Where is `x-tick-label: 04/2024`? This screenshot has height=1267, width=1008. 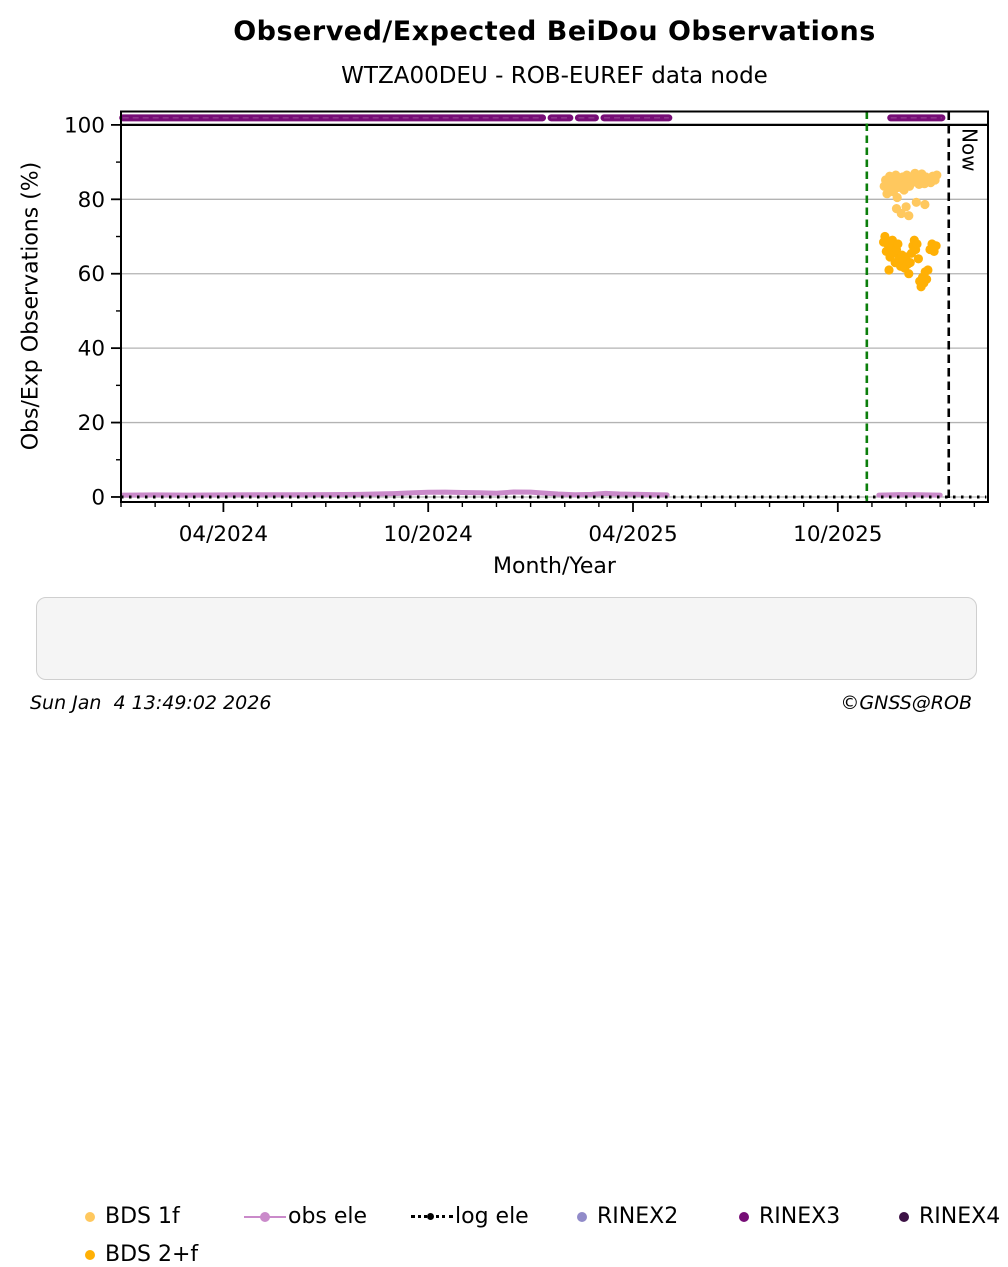
x-tick-label: 04/2024 is located at coordinates (223, 534).